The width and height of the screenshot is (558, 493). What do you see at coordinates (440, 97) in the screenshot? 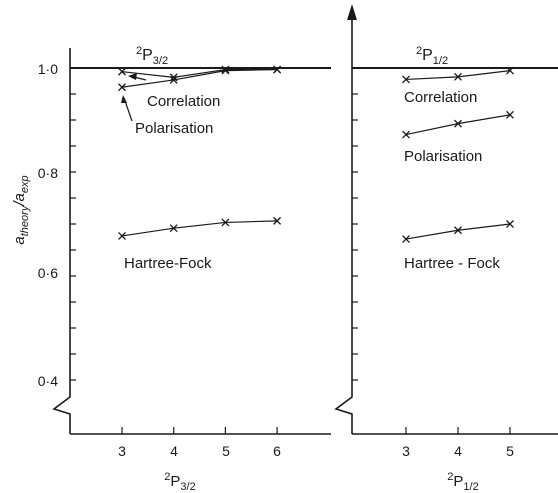
I see `series-label-correlation-right: Correlation` at bounding box center [440, 97].